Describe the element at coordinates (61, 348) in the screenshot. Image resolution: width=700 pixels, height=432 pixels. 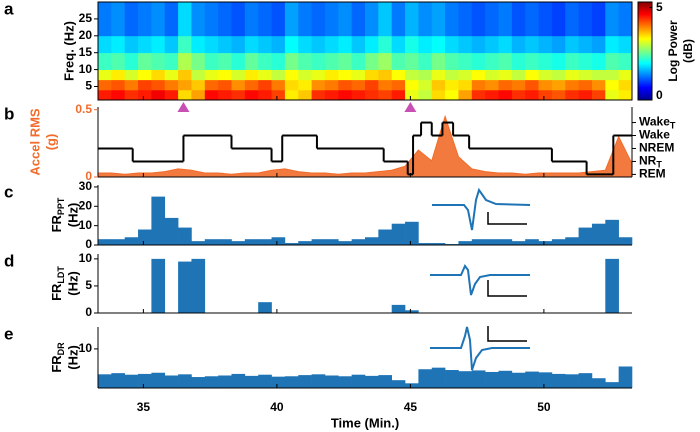
I see `y-label-sub: DR` at that location.